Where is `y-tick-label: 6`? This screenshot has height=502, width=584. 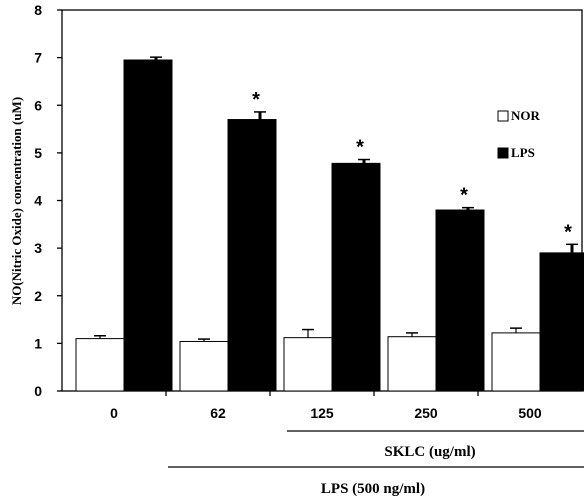
y-tick-label: 6 is located at coordinates (38, 105).